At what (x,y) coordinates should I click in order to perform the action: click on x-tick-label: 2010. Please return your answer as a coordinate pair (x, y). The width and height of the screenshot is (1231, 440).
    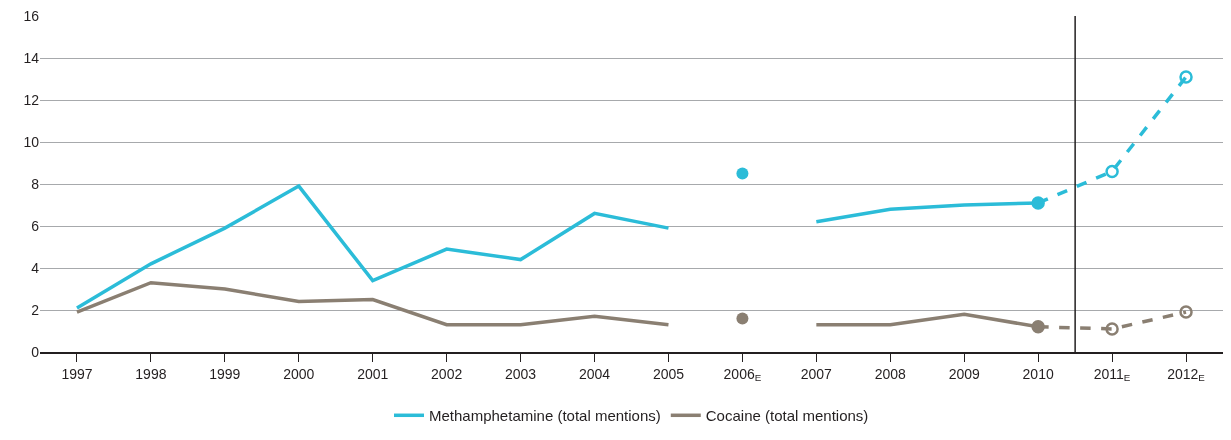
    Looking at the image, I should click on (1038, 373).